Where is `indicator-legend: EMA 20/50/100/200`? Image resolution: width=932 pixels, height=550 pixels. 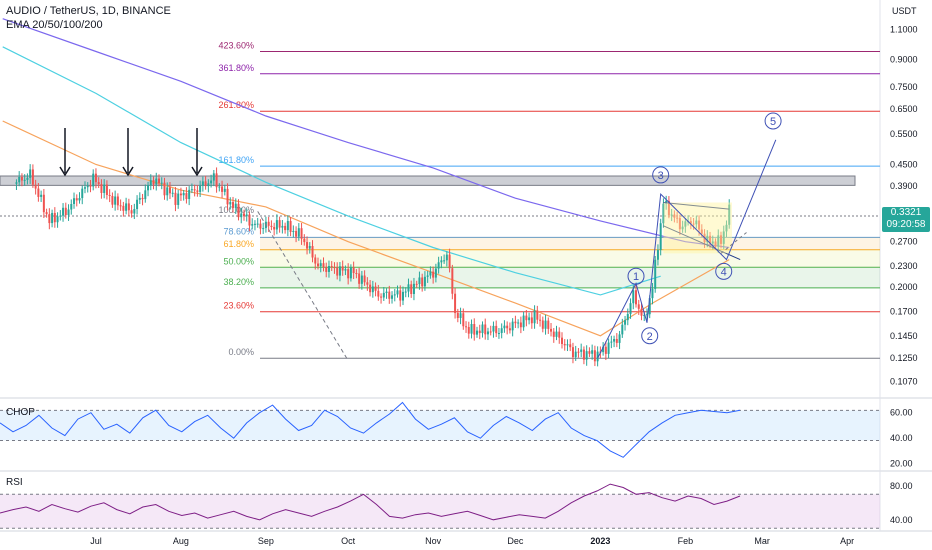
indicator-legend: EMA 20/50/100/200 is located at coordinates (54, 25).